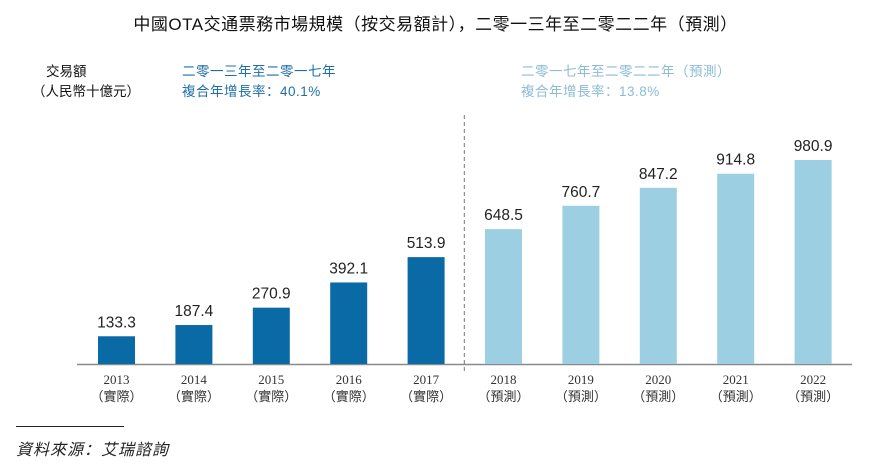 This screenshot has width=871, height=467. I want to click on data-label-2018: 648.5, so click(503, 215).